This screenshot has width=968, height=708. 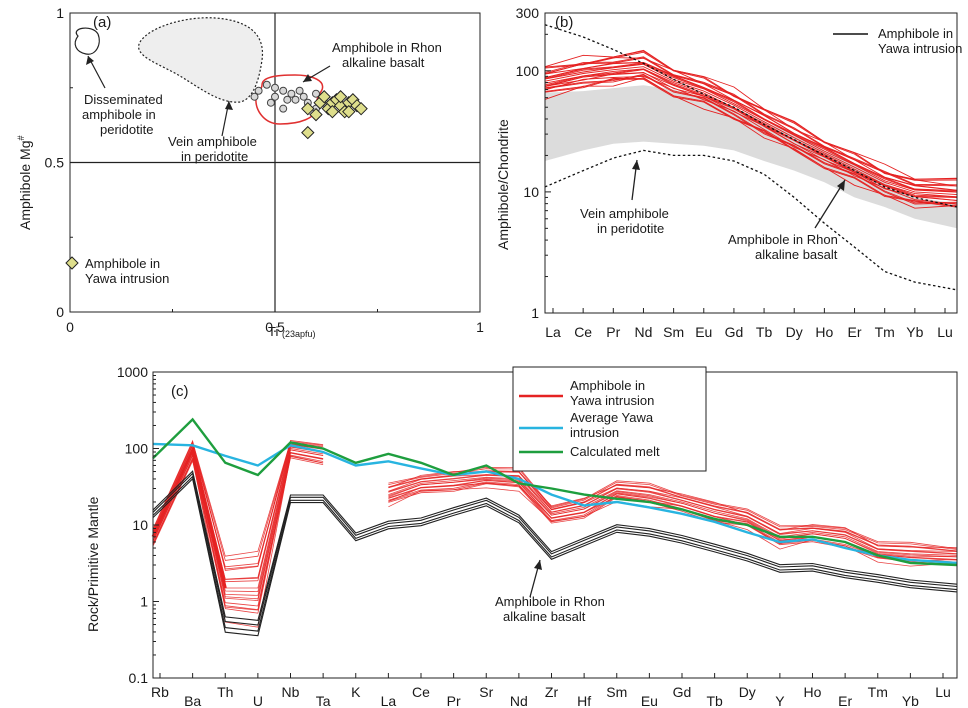 I want to click on line-vein-upper, so click(x=751, y=116).